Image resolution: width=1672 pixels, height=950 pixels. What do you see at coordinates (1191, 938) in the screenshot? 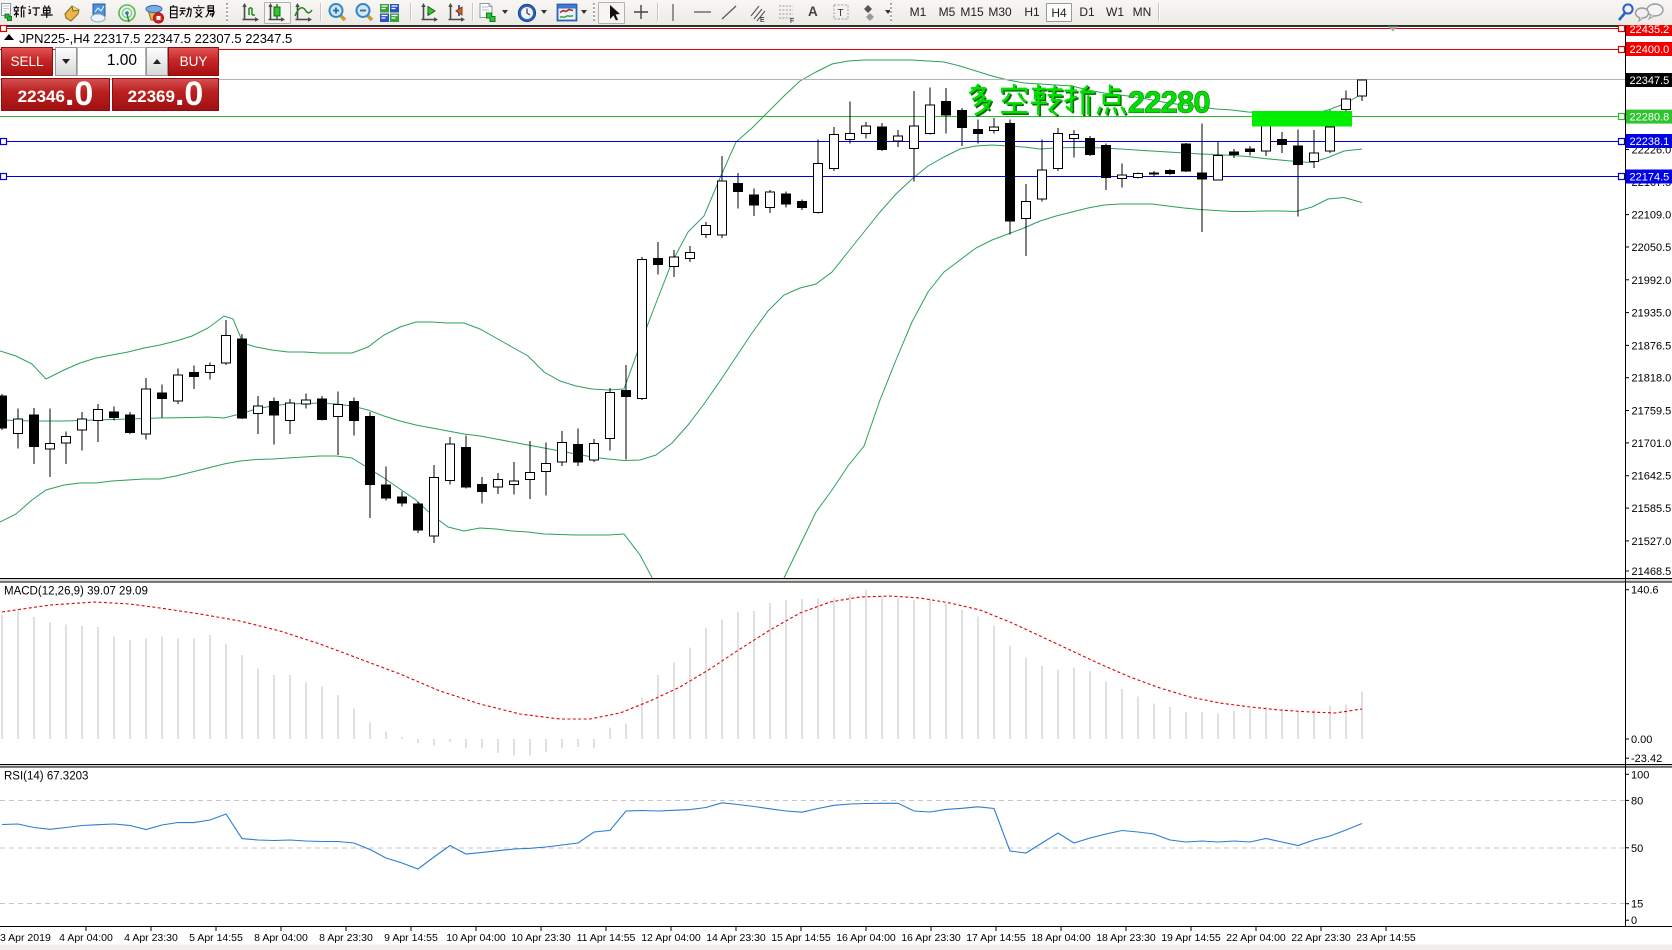
I see `svg-text: 19 Apr 14:55` at bounding box center [1191, 938].